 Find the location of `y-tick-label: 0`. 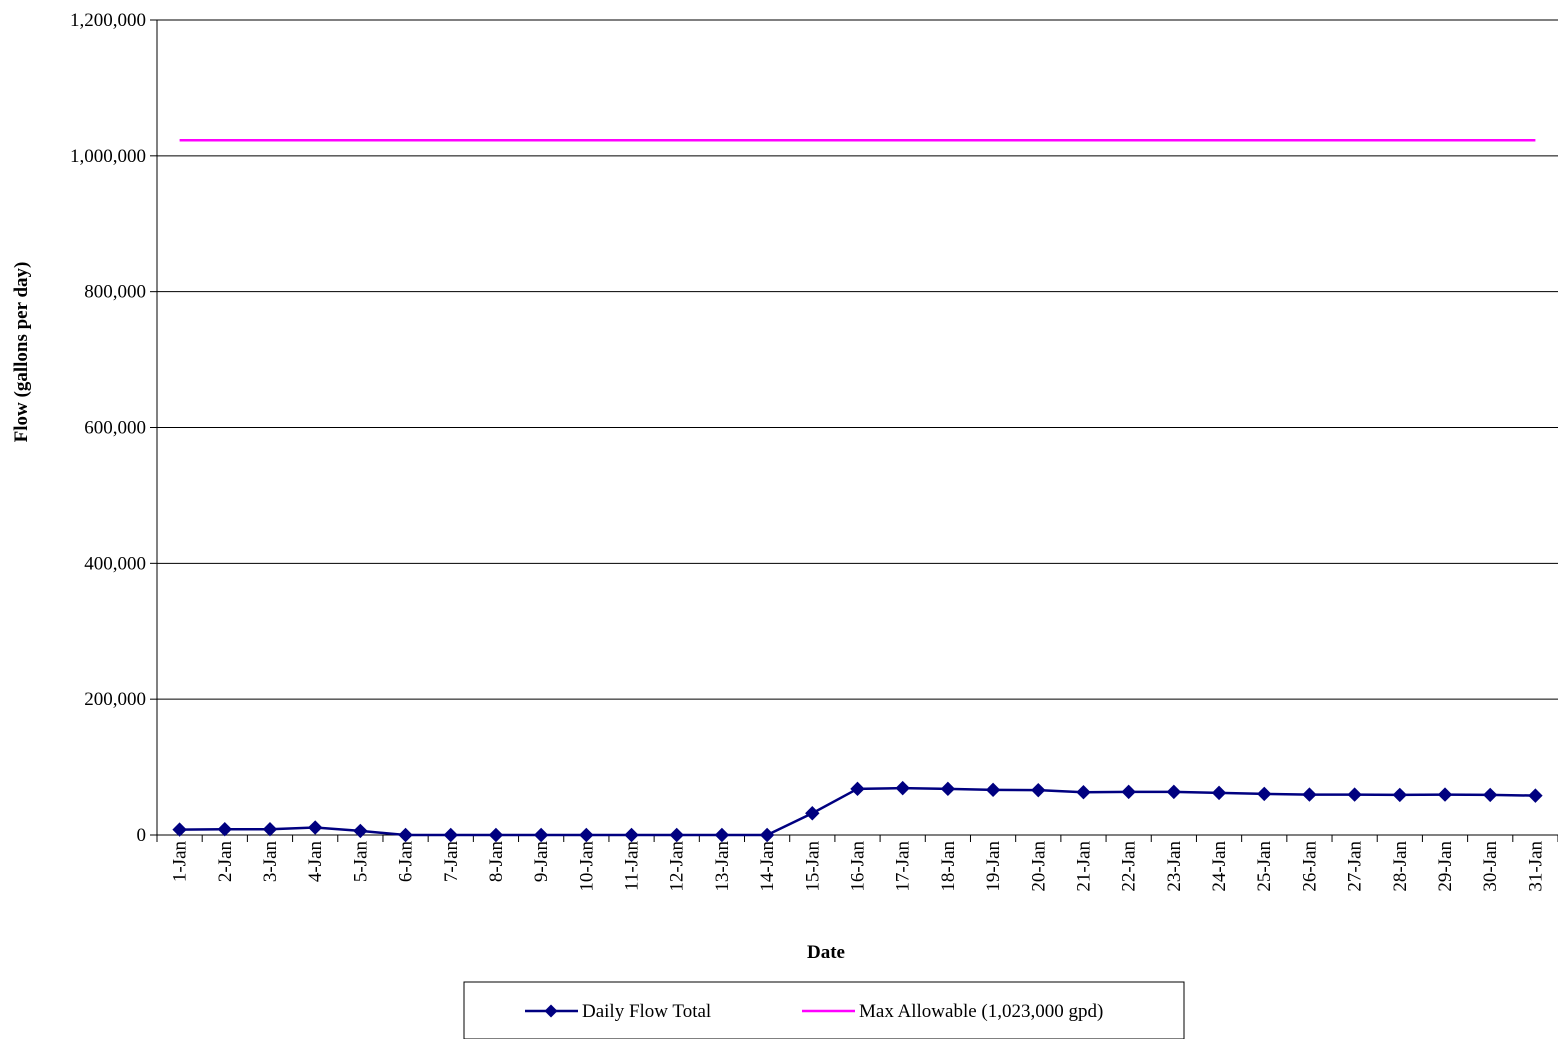

y-tick-label: 0 is located at coordinates (142, 835).